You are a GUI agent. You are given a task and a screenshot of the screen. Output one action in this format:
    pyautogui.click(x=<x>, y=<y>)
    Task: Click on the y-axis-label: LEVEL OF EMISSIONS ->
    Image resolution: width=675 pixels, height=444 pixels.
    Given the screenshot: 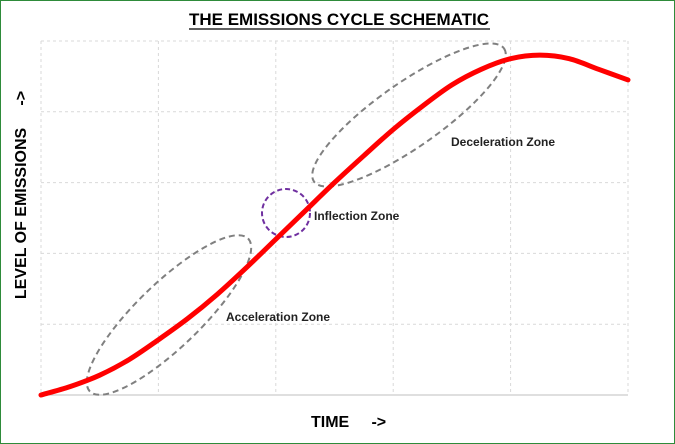 What is the action you would take?
    pyautogui.click(x=21, y=195)
    